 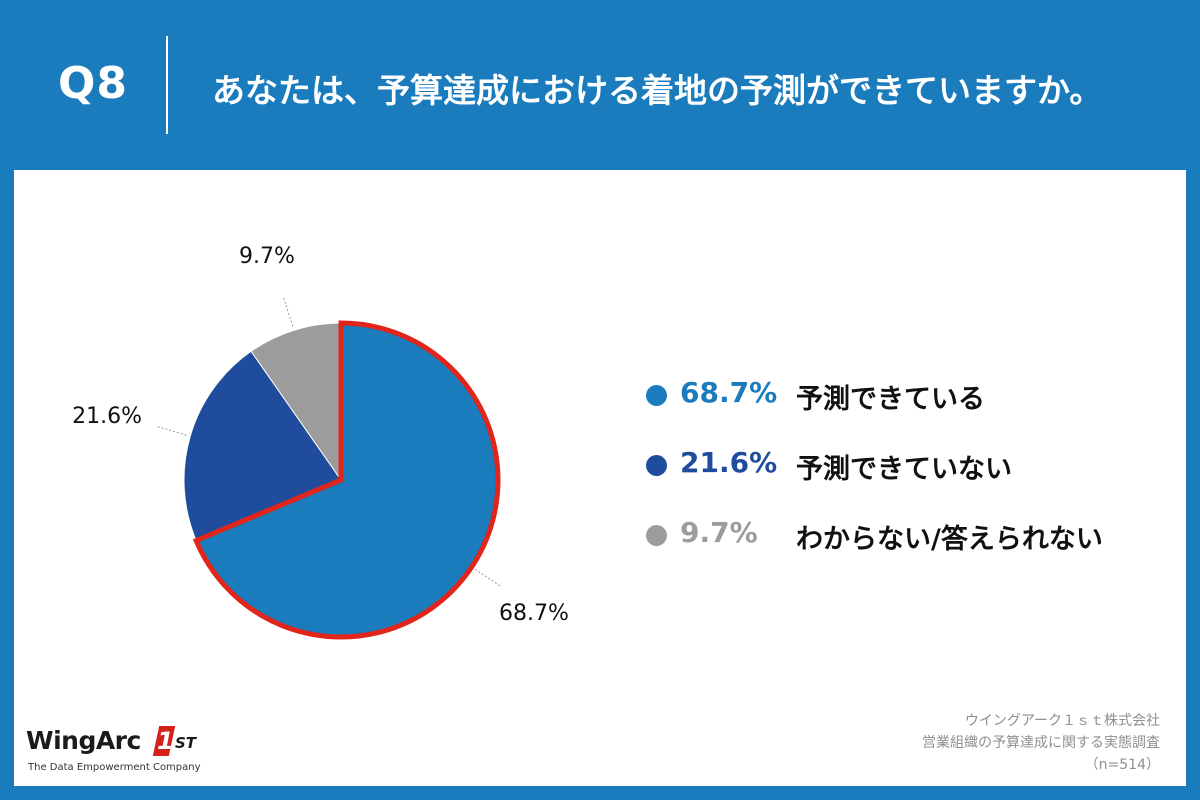 I want to click on slice-label: 68.7%, so click(x=534, y=613).